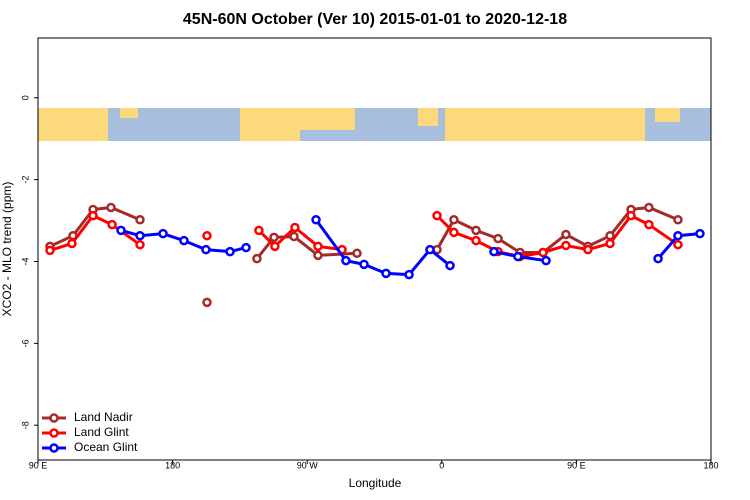 Image resolution: width=750 pixels, height=500 pixels. I want to click on legend-label: Land Nadir, so click(103, 417).